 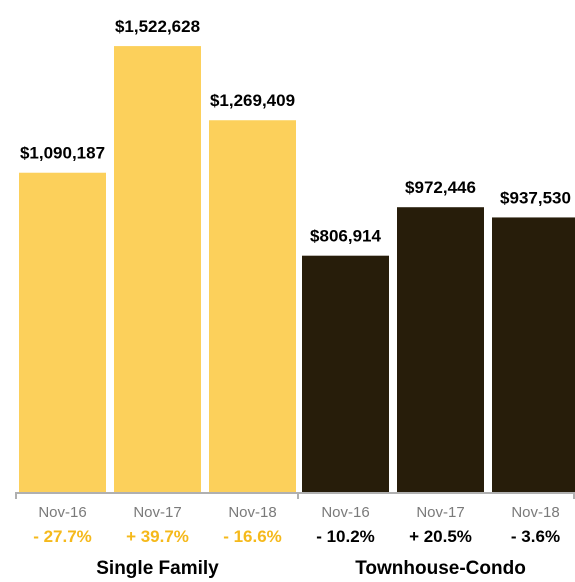 What do you see at coordinates (62, 153) in the screenshot?
I see `value-label: $1,090,187` at bounding box center [62, 153].